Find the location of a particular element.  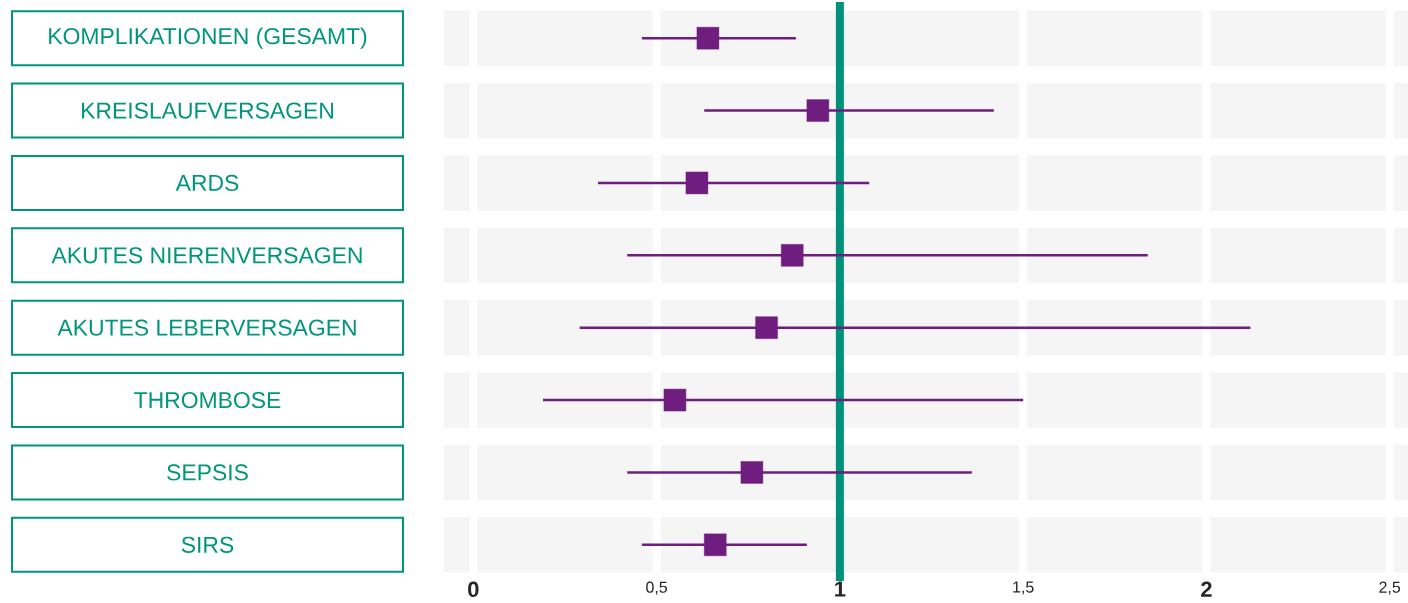

y-tick-label: THROMBOSE is located at coordinates (207, 400).